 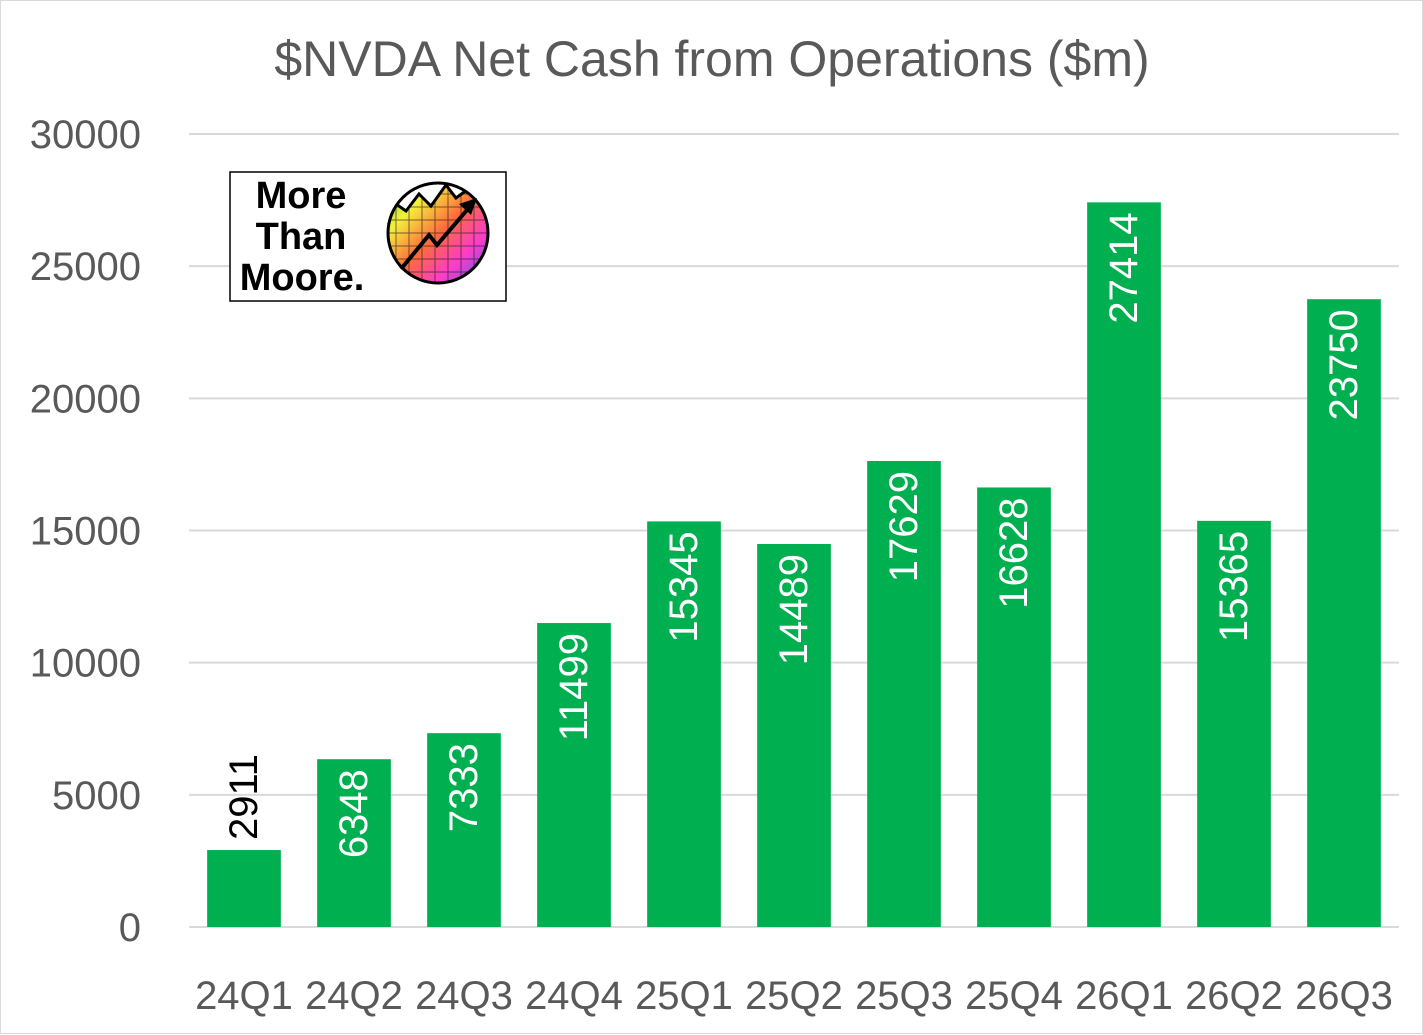 What do you see at coordinates (464, 787) in the screenshot?
I see `data-label: 7333` at bounding box center [464, 787].